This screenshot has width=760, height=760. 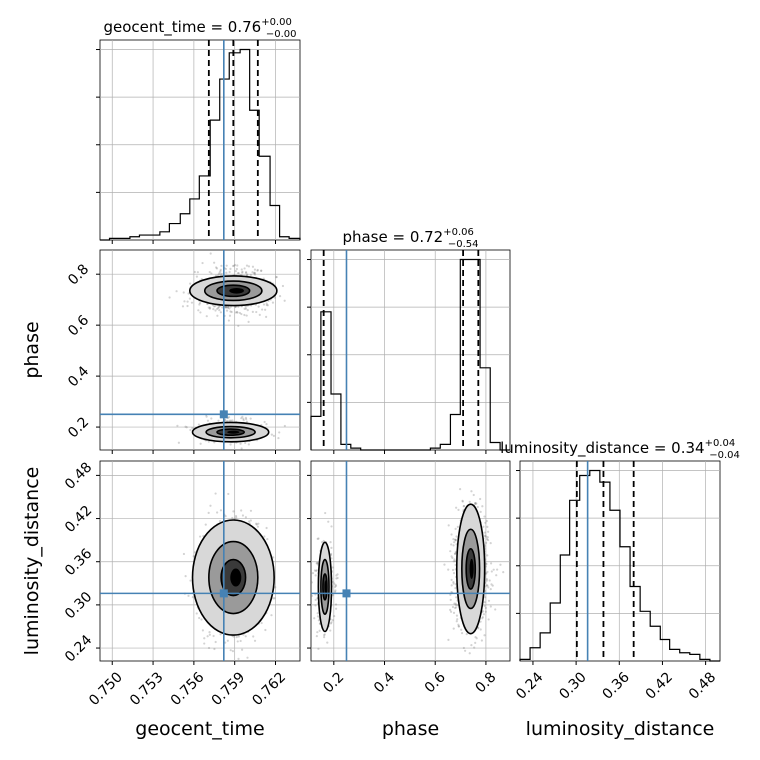 What do you see at coordinates (78, 475) in the screenshot?
I see `y-tick-label-luminosity_distance-4: 0.48` at bounding box center [78, 475].